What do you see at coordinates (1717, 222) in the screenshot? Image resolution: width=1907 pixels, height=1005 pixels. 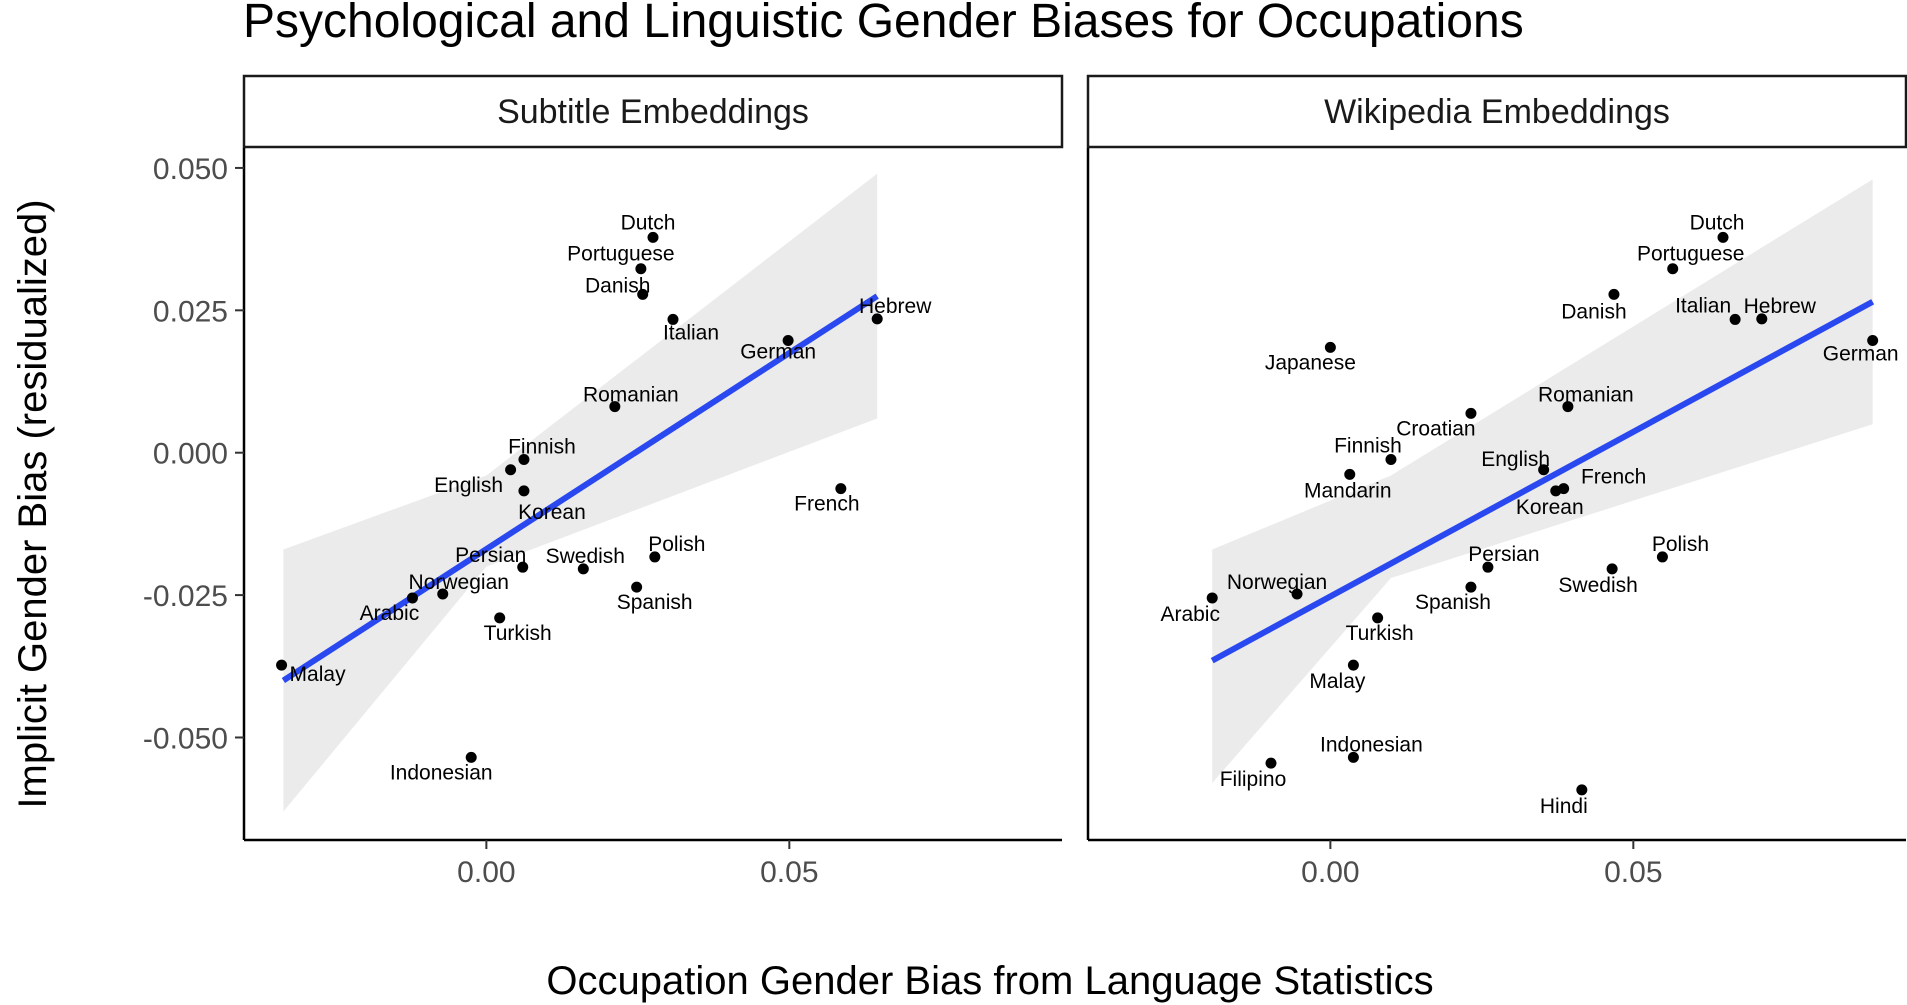 I see `point-label: Dutch` at bounding box center [1717, 222].